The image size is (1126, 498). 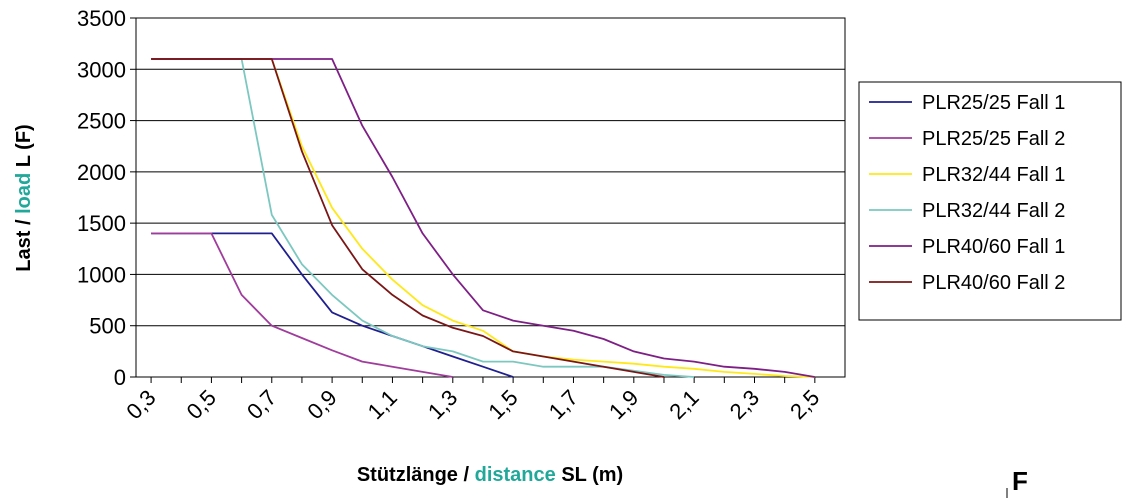 What do you see at coordinates (101, 274) in the screenshot?
I see `y-tick-label: 1000` at bounding box center [101, 274].